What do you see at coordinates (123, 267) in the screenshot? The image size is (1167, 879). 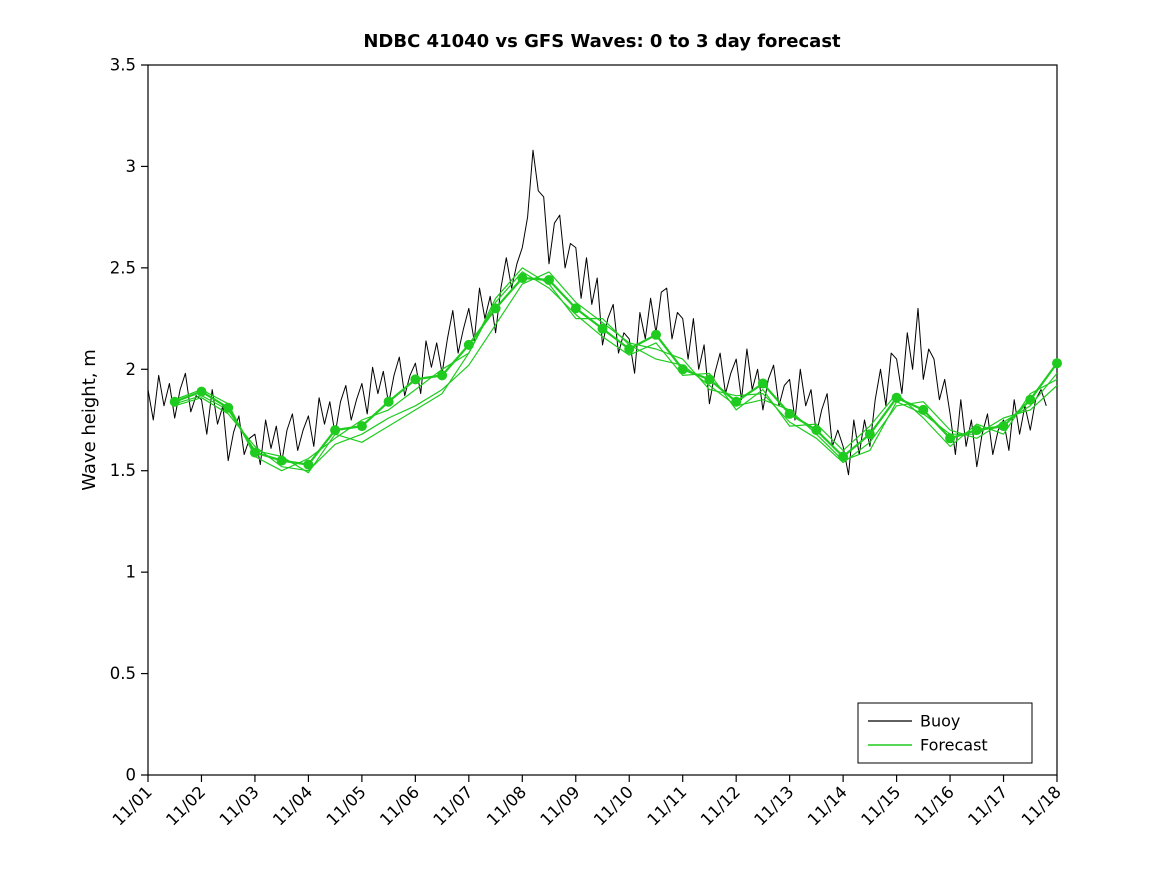 I see `y-tick-label: 2.5` at bounding box center [123, 267].